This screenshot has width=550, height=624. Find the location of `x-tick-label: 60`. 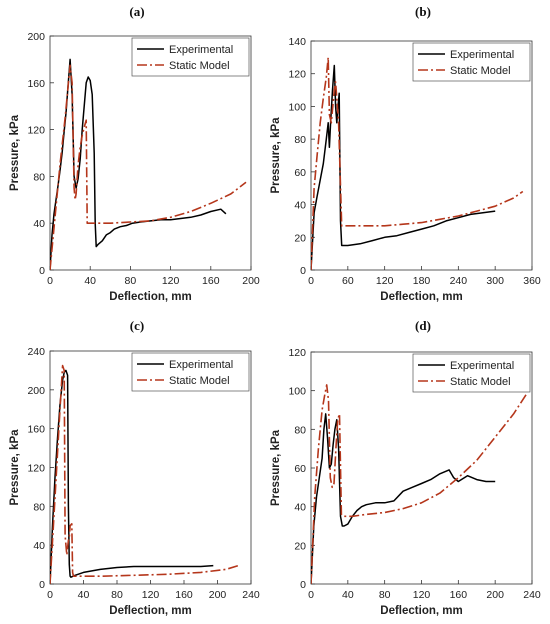

x-tick-label: 60 is located at coordinates (348, 281).